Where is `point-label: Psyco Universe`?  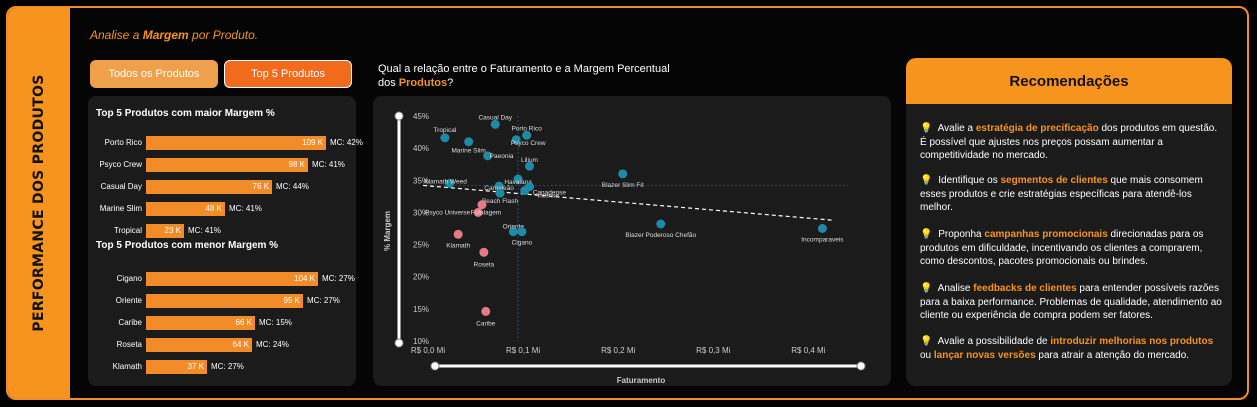
point-label: Psyco Universe is located at coordinates (448, 212).